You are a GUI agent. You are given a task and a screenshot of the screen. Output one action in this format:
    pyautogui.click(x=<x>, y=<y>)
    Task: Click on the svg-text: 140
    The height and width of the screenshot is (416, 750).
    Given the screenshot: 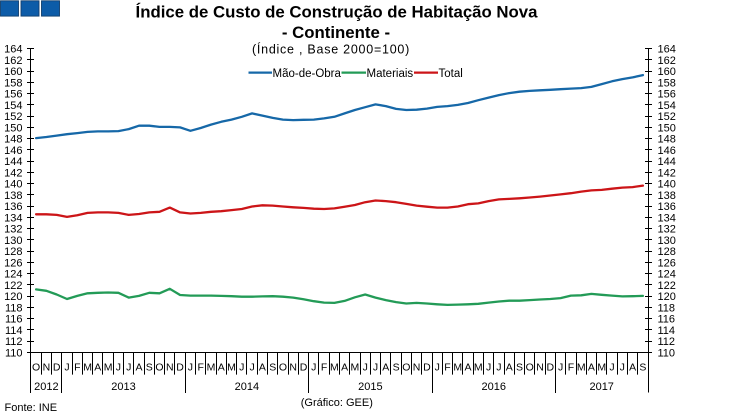 What is the action you would take?
    pyautogui.click(x=667, y=185)
    